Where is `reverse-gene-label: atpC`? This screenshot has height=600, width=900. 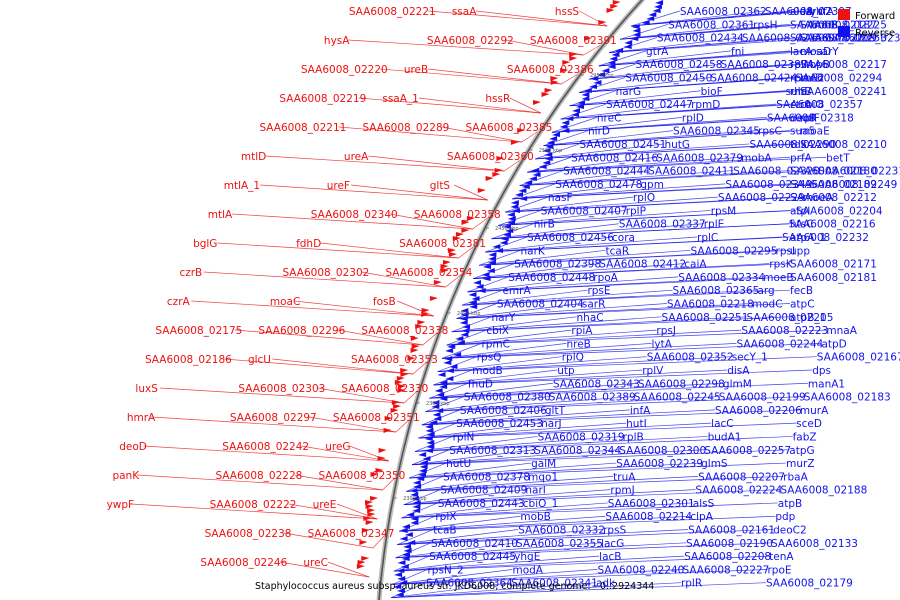
reverse-gene-label: atpC is located at coordinates (802, 305).